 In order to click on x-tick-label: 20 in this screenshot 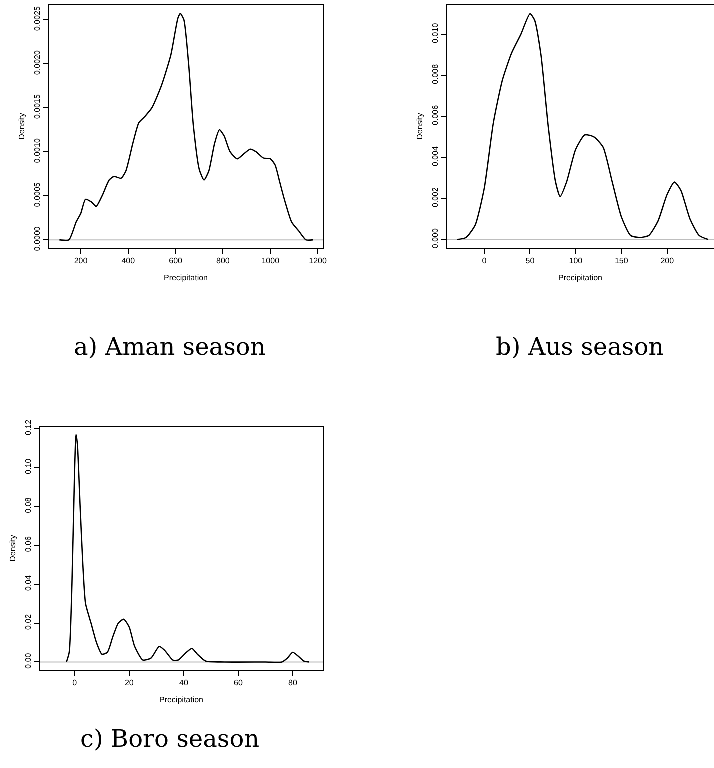, I will do `click(129, 683)`.